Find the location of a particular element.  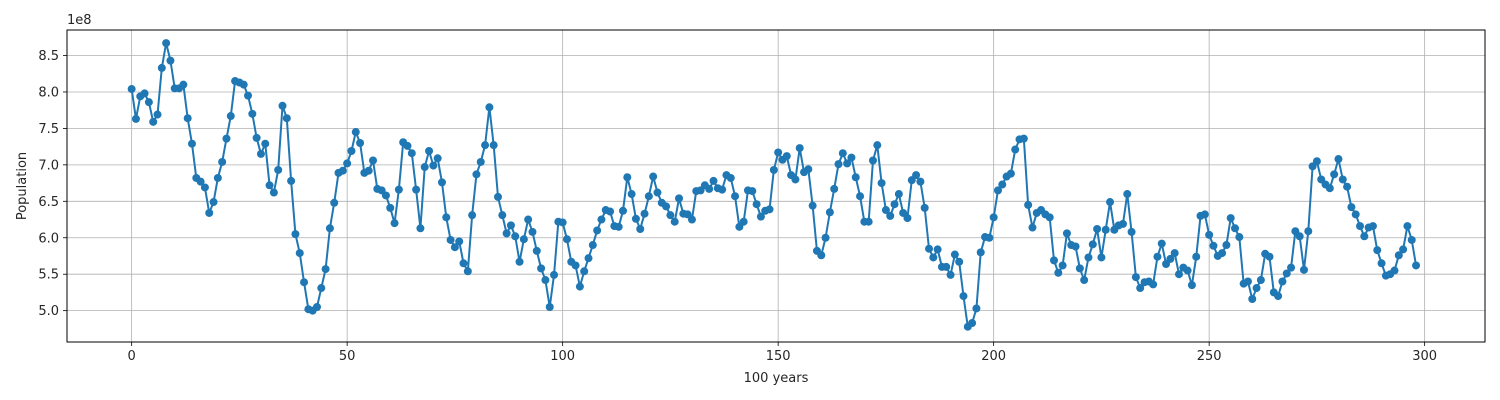

y-tick-label: 6.5 is located at coordinates (48, 202).